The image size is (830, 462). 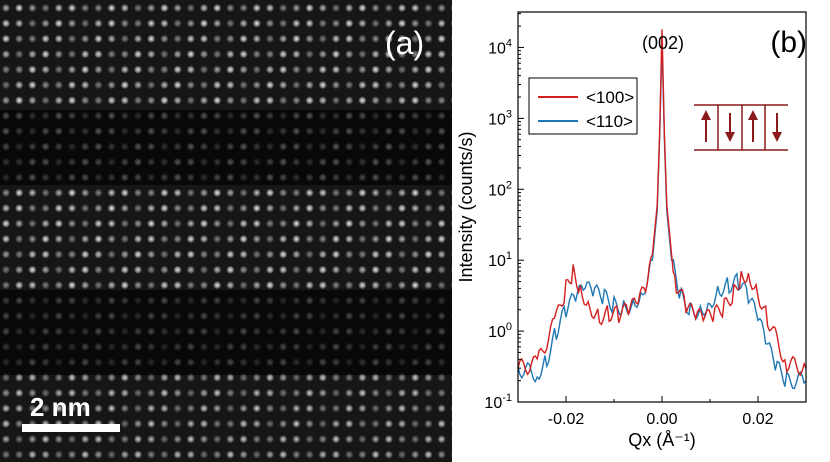 What do you see at coordinates (757, 419) in the screenshot?
I see `x-tick-label: 0.02` at bounding box center [757, 419].